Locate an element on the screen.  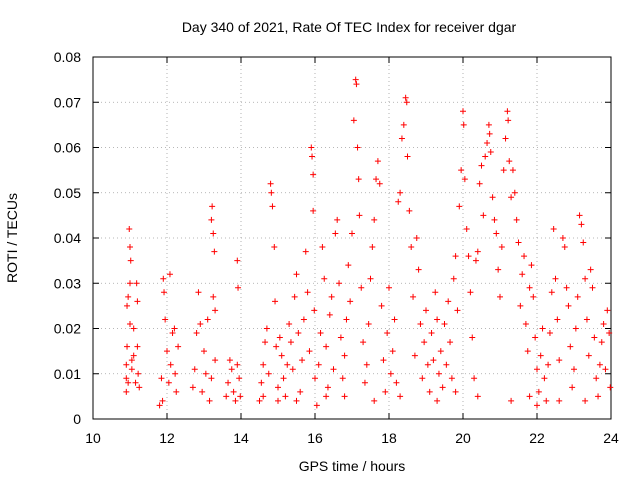
x-tick-label: 18 is located at coordinates (389, 438).